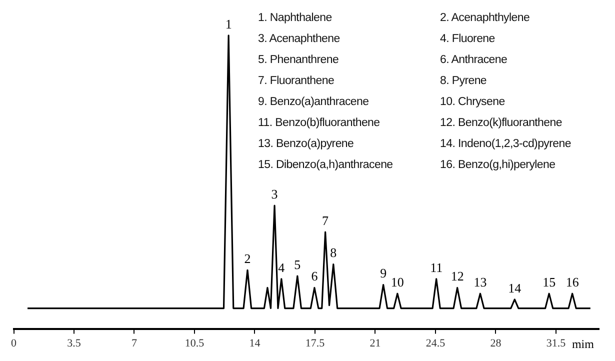 Image resolution: width=615 pixels, height=361 pixels. I want to click on text: 14. Indeno(1,2,3-cd)pyrene, so click(505, 144).